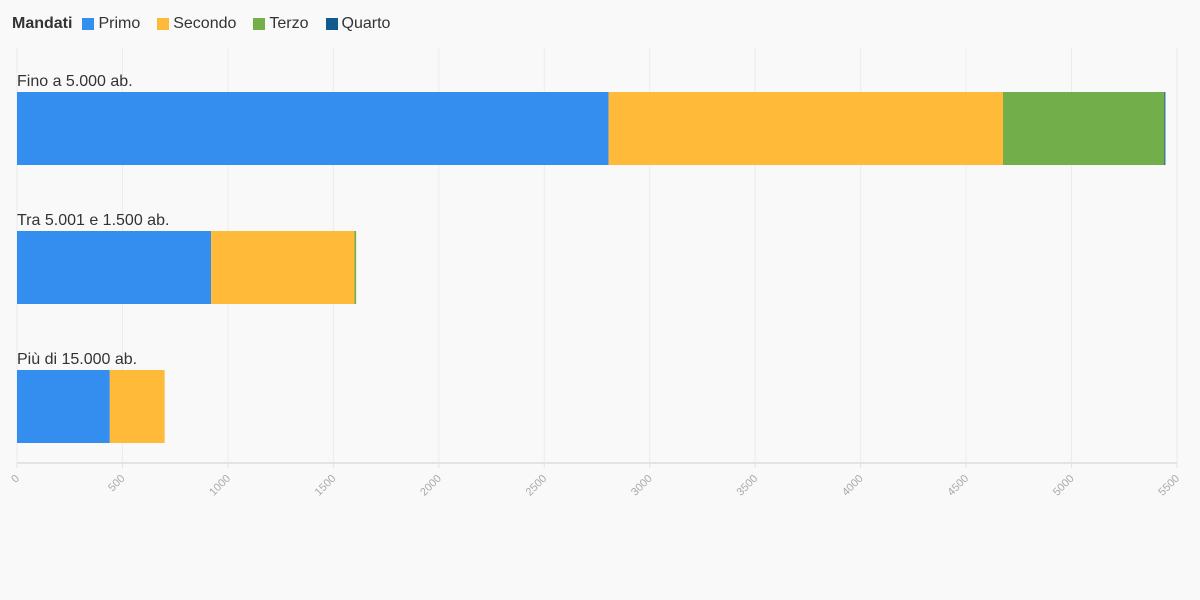  Describe the element at coordinates (642, 486) in the screenshot. I see `x-tick-label: 3000` at that location.